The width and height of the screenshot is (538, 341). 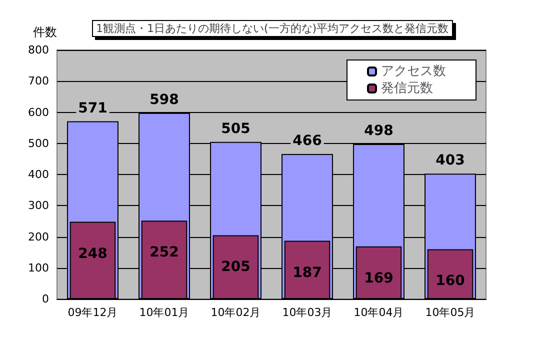 I want to click on y-tick-label: 700, so click(x=38, y=81).